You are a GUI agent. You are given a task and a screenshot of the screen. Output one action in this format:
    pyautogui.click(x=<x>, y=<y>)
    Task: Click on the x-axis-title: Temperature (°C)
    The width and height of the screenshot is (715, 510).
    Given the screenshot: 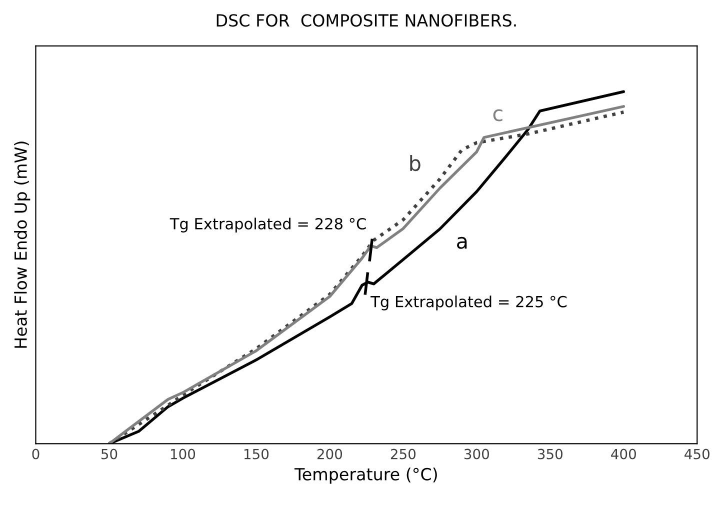 What is the action you would take?
    pyautogui.click(x=365, y=476)
    